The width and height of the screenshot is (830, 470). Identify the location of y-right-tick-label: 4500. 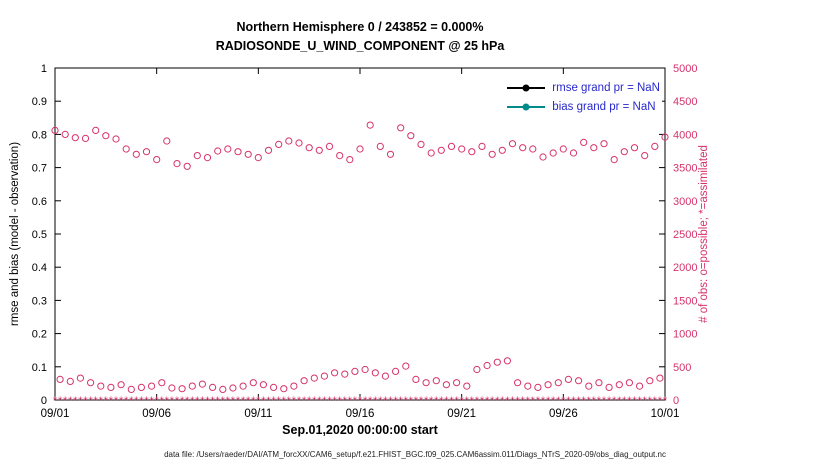
(685, 102).